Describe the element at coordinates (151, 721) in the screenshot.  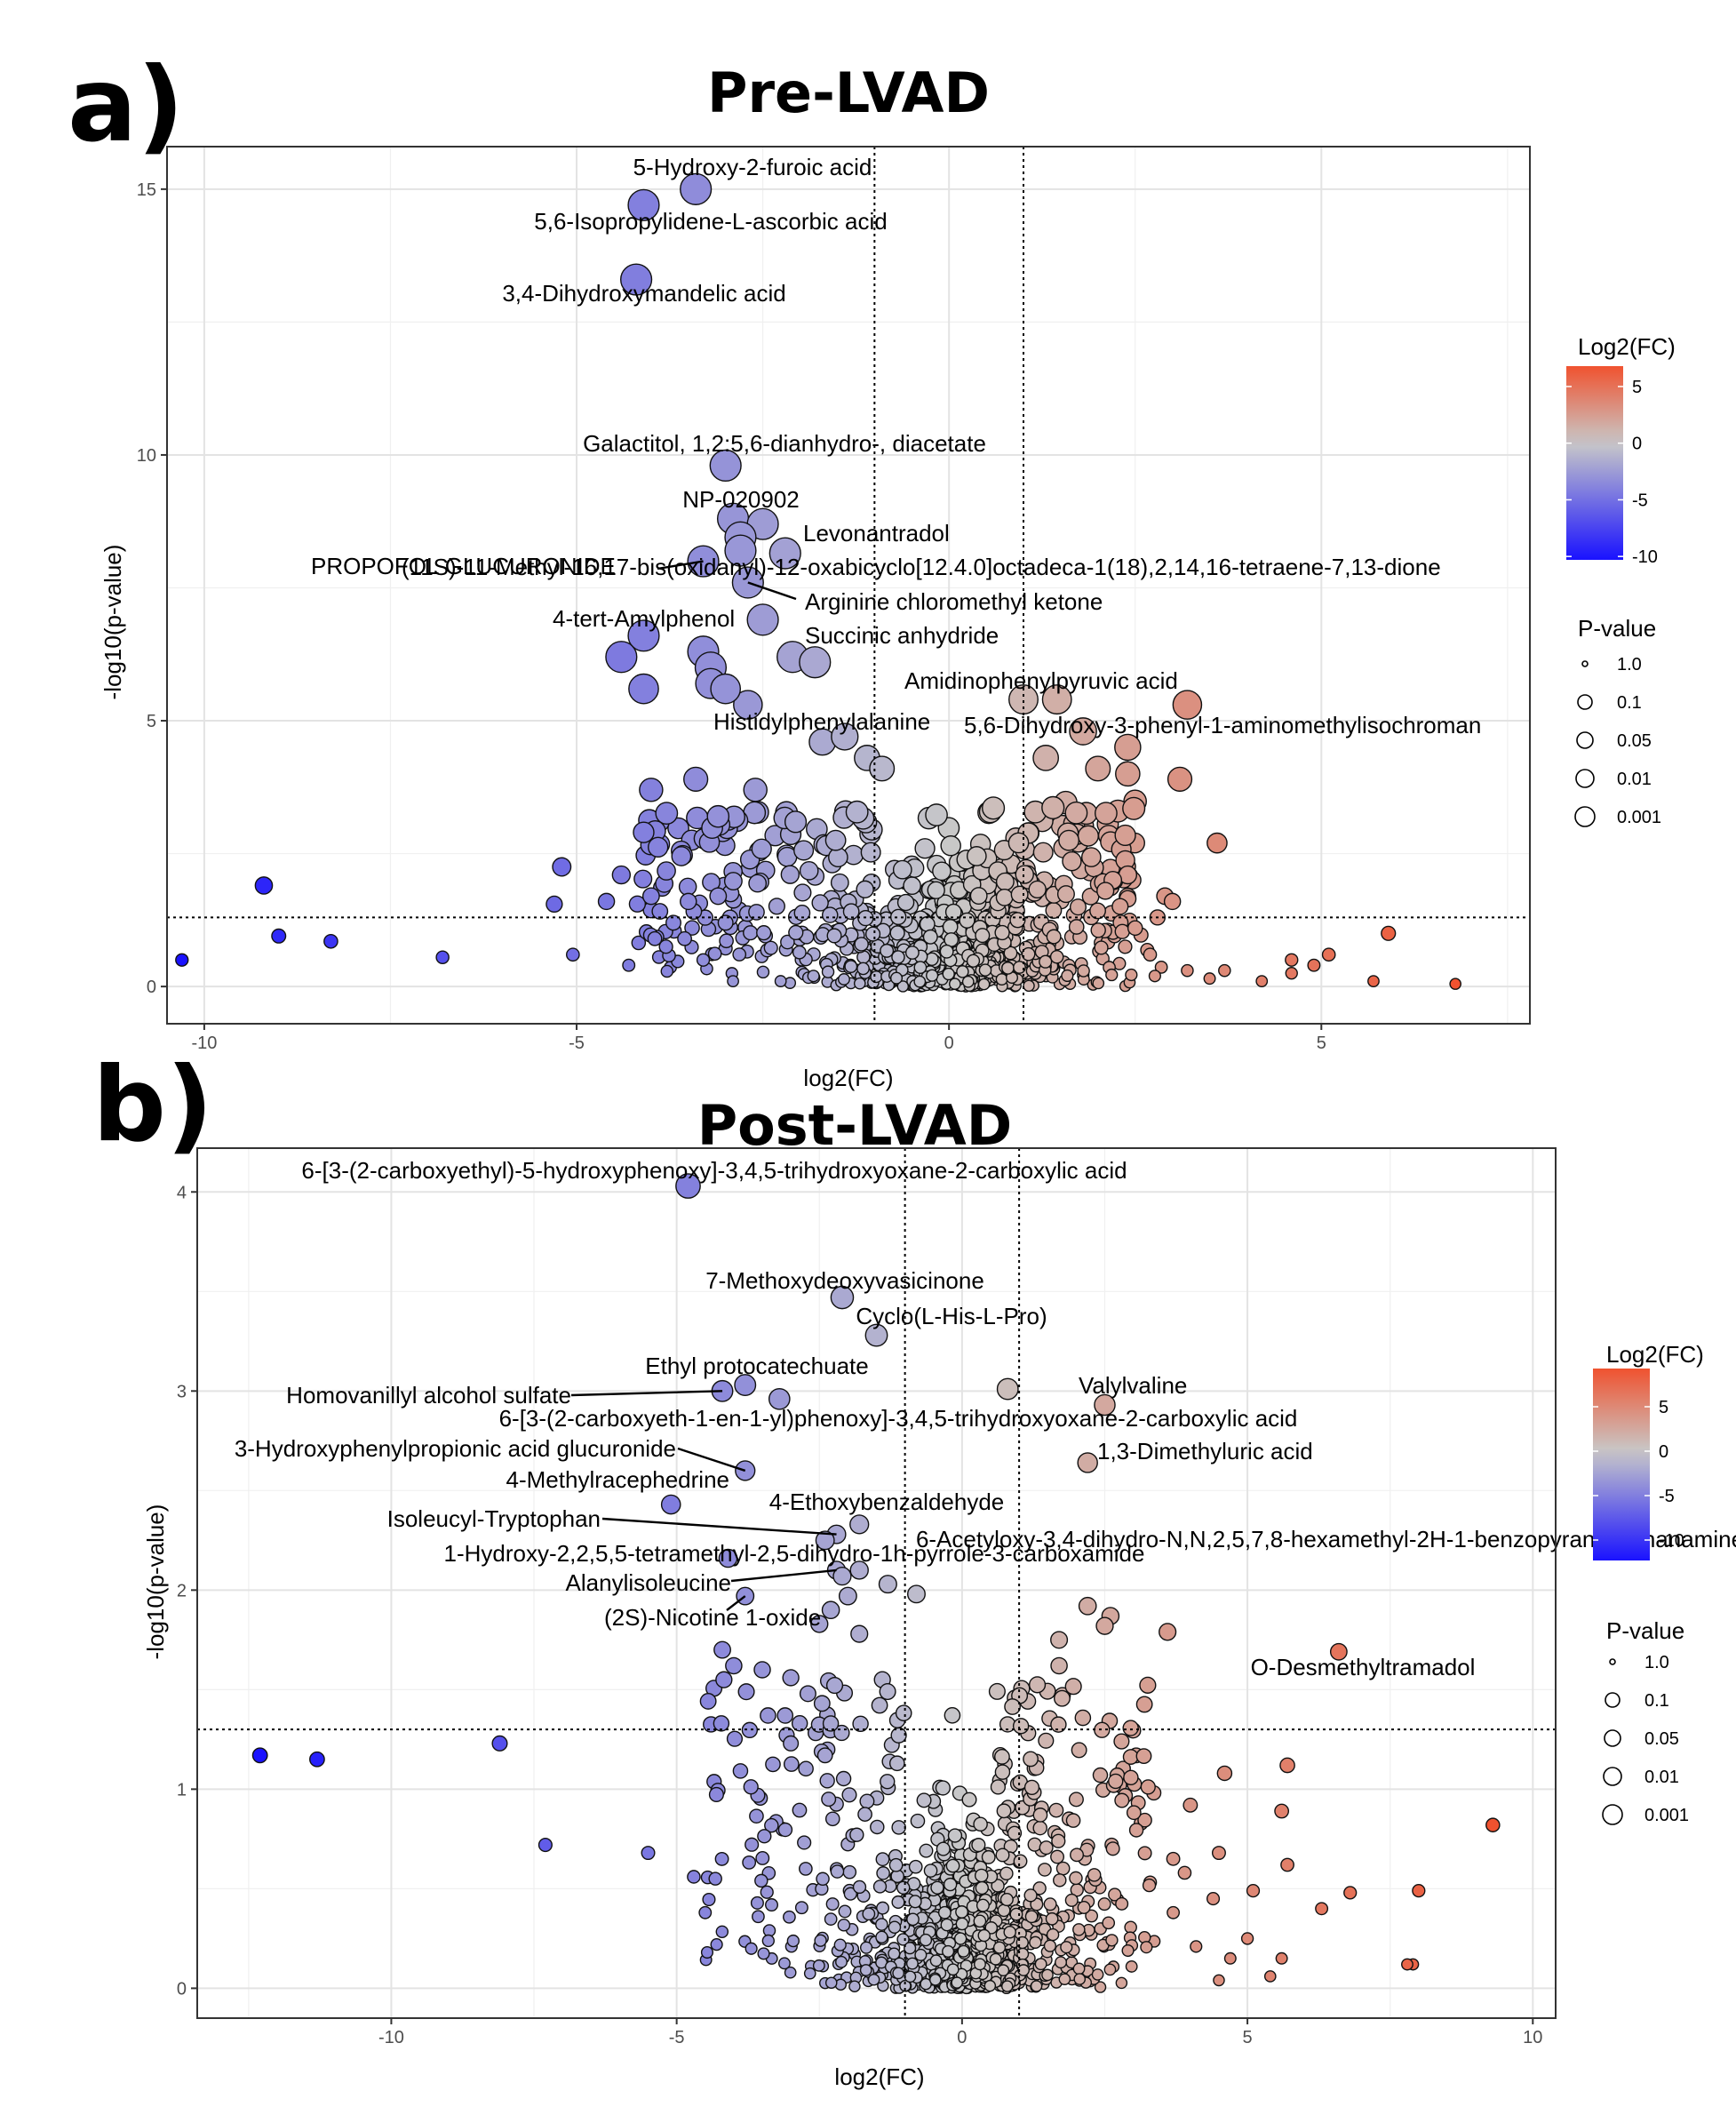
I see `y-tick-label: 5` at that location.